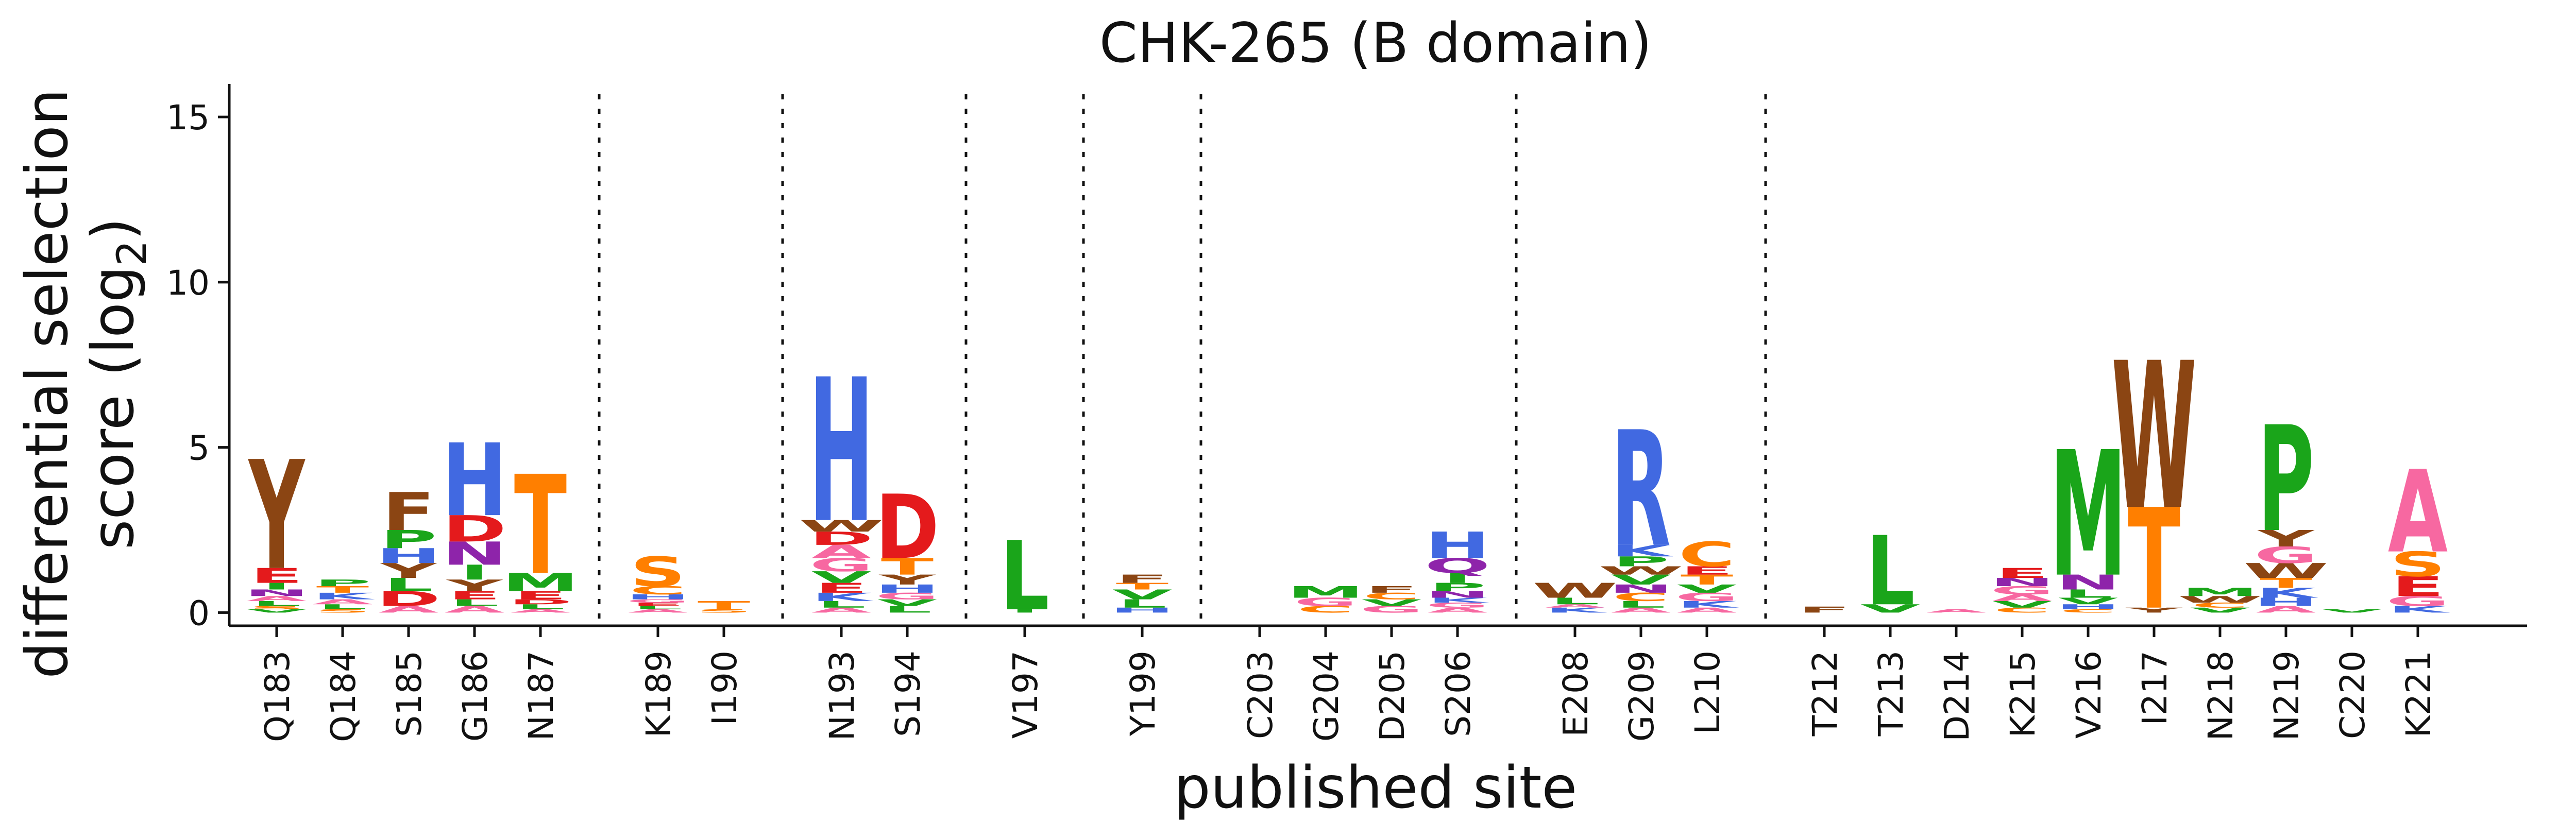 This screenshot has height=839, width=2576. Describe the element at coordinates (1326, 696) in the screenshot. I see `x-tick-label: G204` at that location.